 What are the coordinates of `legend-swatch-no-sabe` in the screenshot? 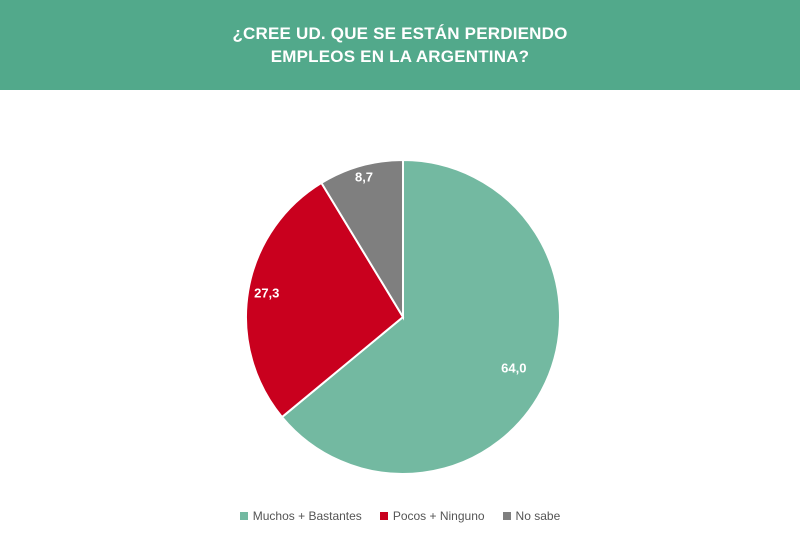 It's located at (506, 516).